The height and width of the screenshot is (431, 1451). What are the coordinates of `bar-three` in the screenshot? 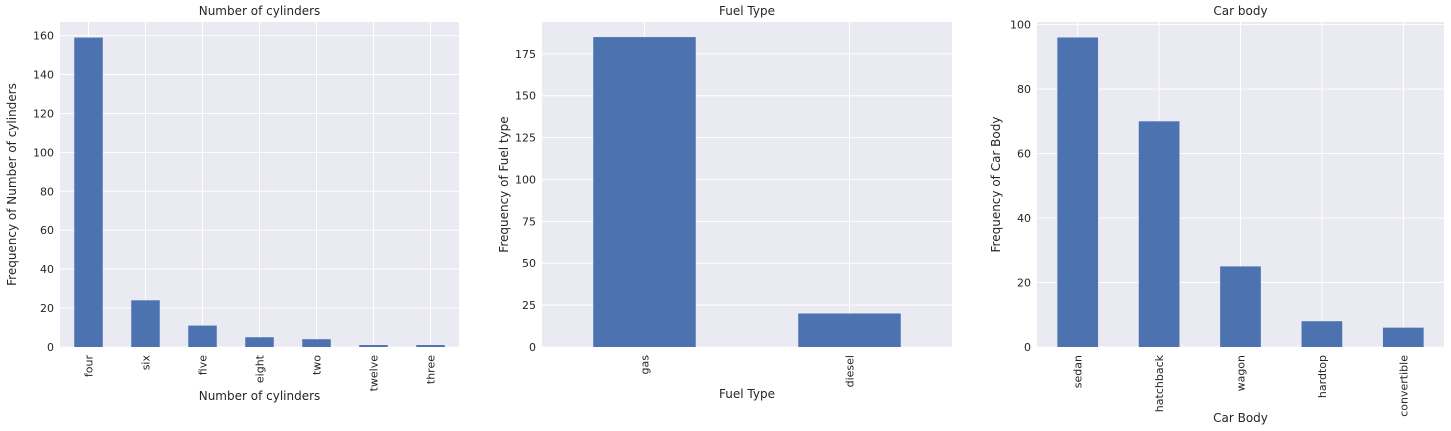 It's located at (430, 346).